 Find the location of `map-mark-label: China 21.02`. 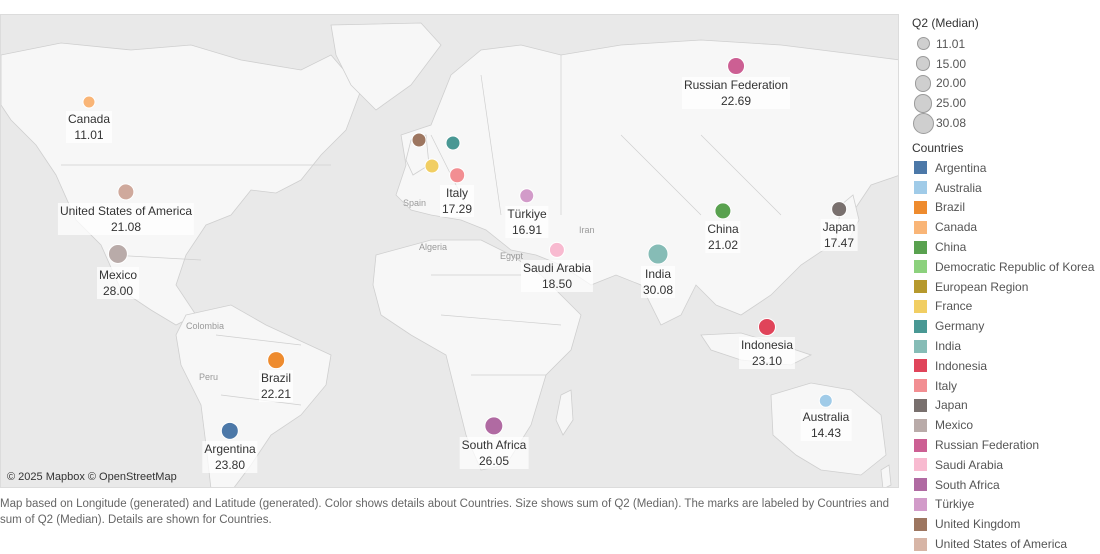

map-mark-label: China 21.02 is located at coordinates (723, 237).